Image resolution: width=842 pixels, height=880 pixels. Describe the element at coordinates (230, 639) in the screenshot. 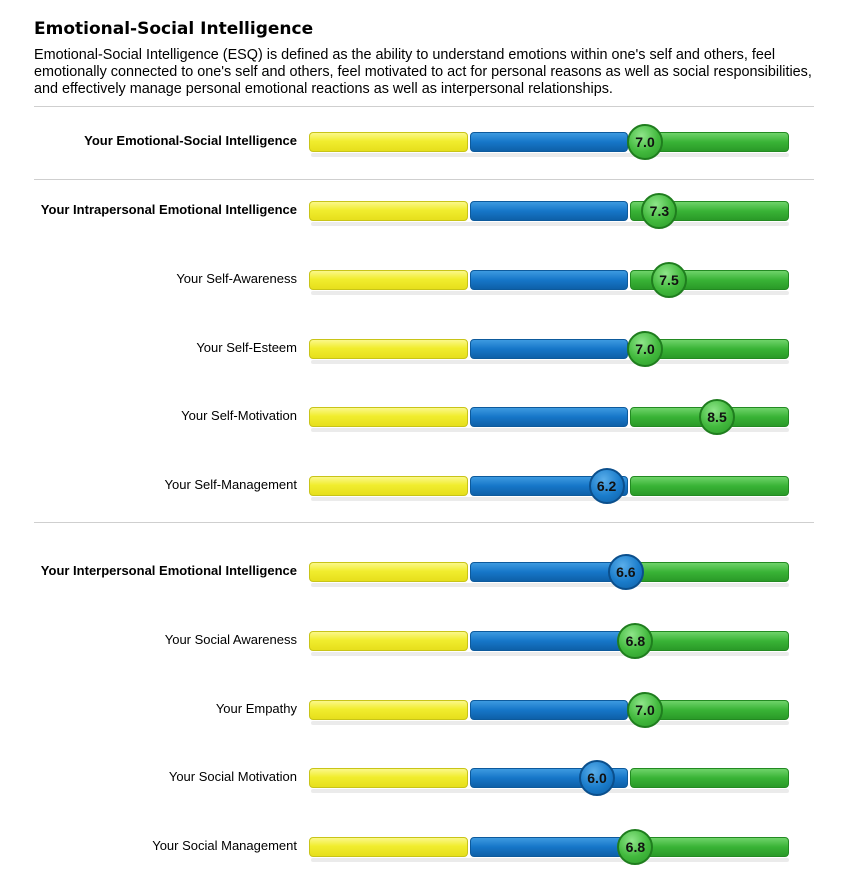

I see `score-label: Your Social Awareness` at that location.